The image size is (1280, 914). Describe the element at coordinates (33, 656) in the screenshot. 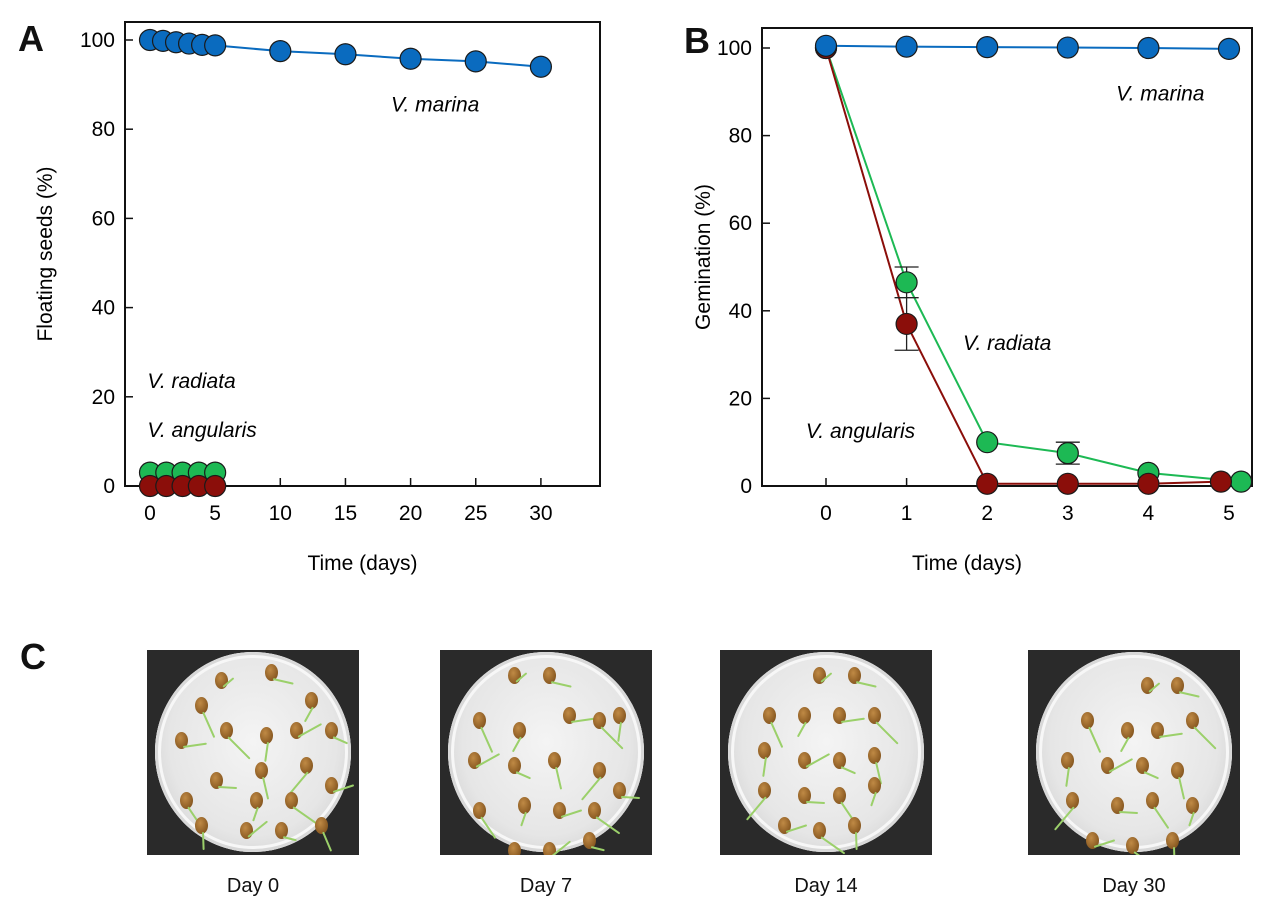

I see `panel-c-letter: C` at that location.